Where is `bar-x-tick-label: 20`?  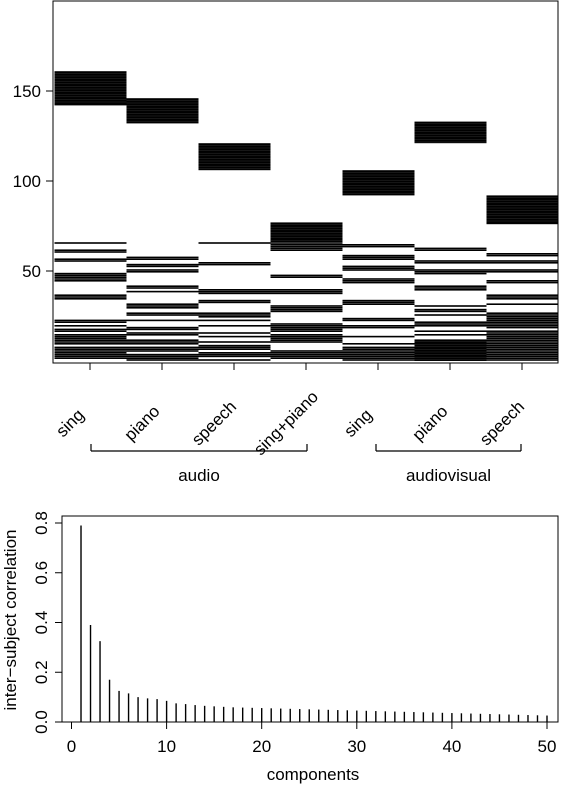
bar-x-tick-label: 20 is located at coordinates (261, 746).